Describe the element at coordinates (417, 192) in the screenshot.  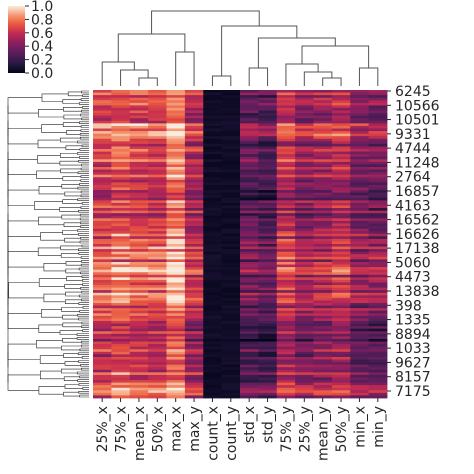
I see `row-label: 16857` at that location.